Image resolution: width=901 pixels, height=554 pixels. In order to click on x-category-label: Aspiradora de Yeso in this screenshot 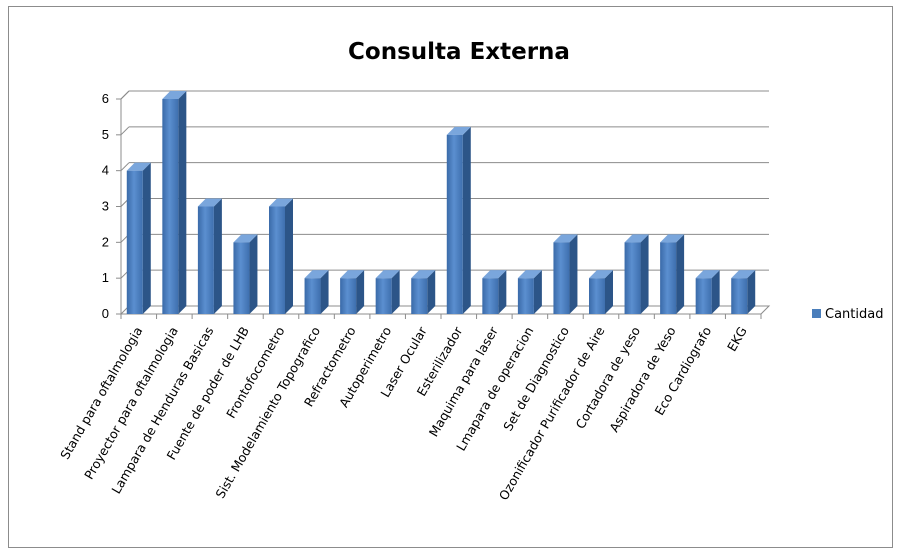, I will do `click(642, 379)`.